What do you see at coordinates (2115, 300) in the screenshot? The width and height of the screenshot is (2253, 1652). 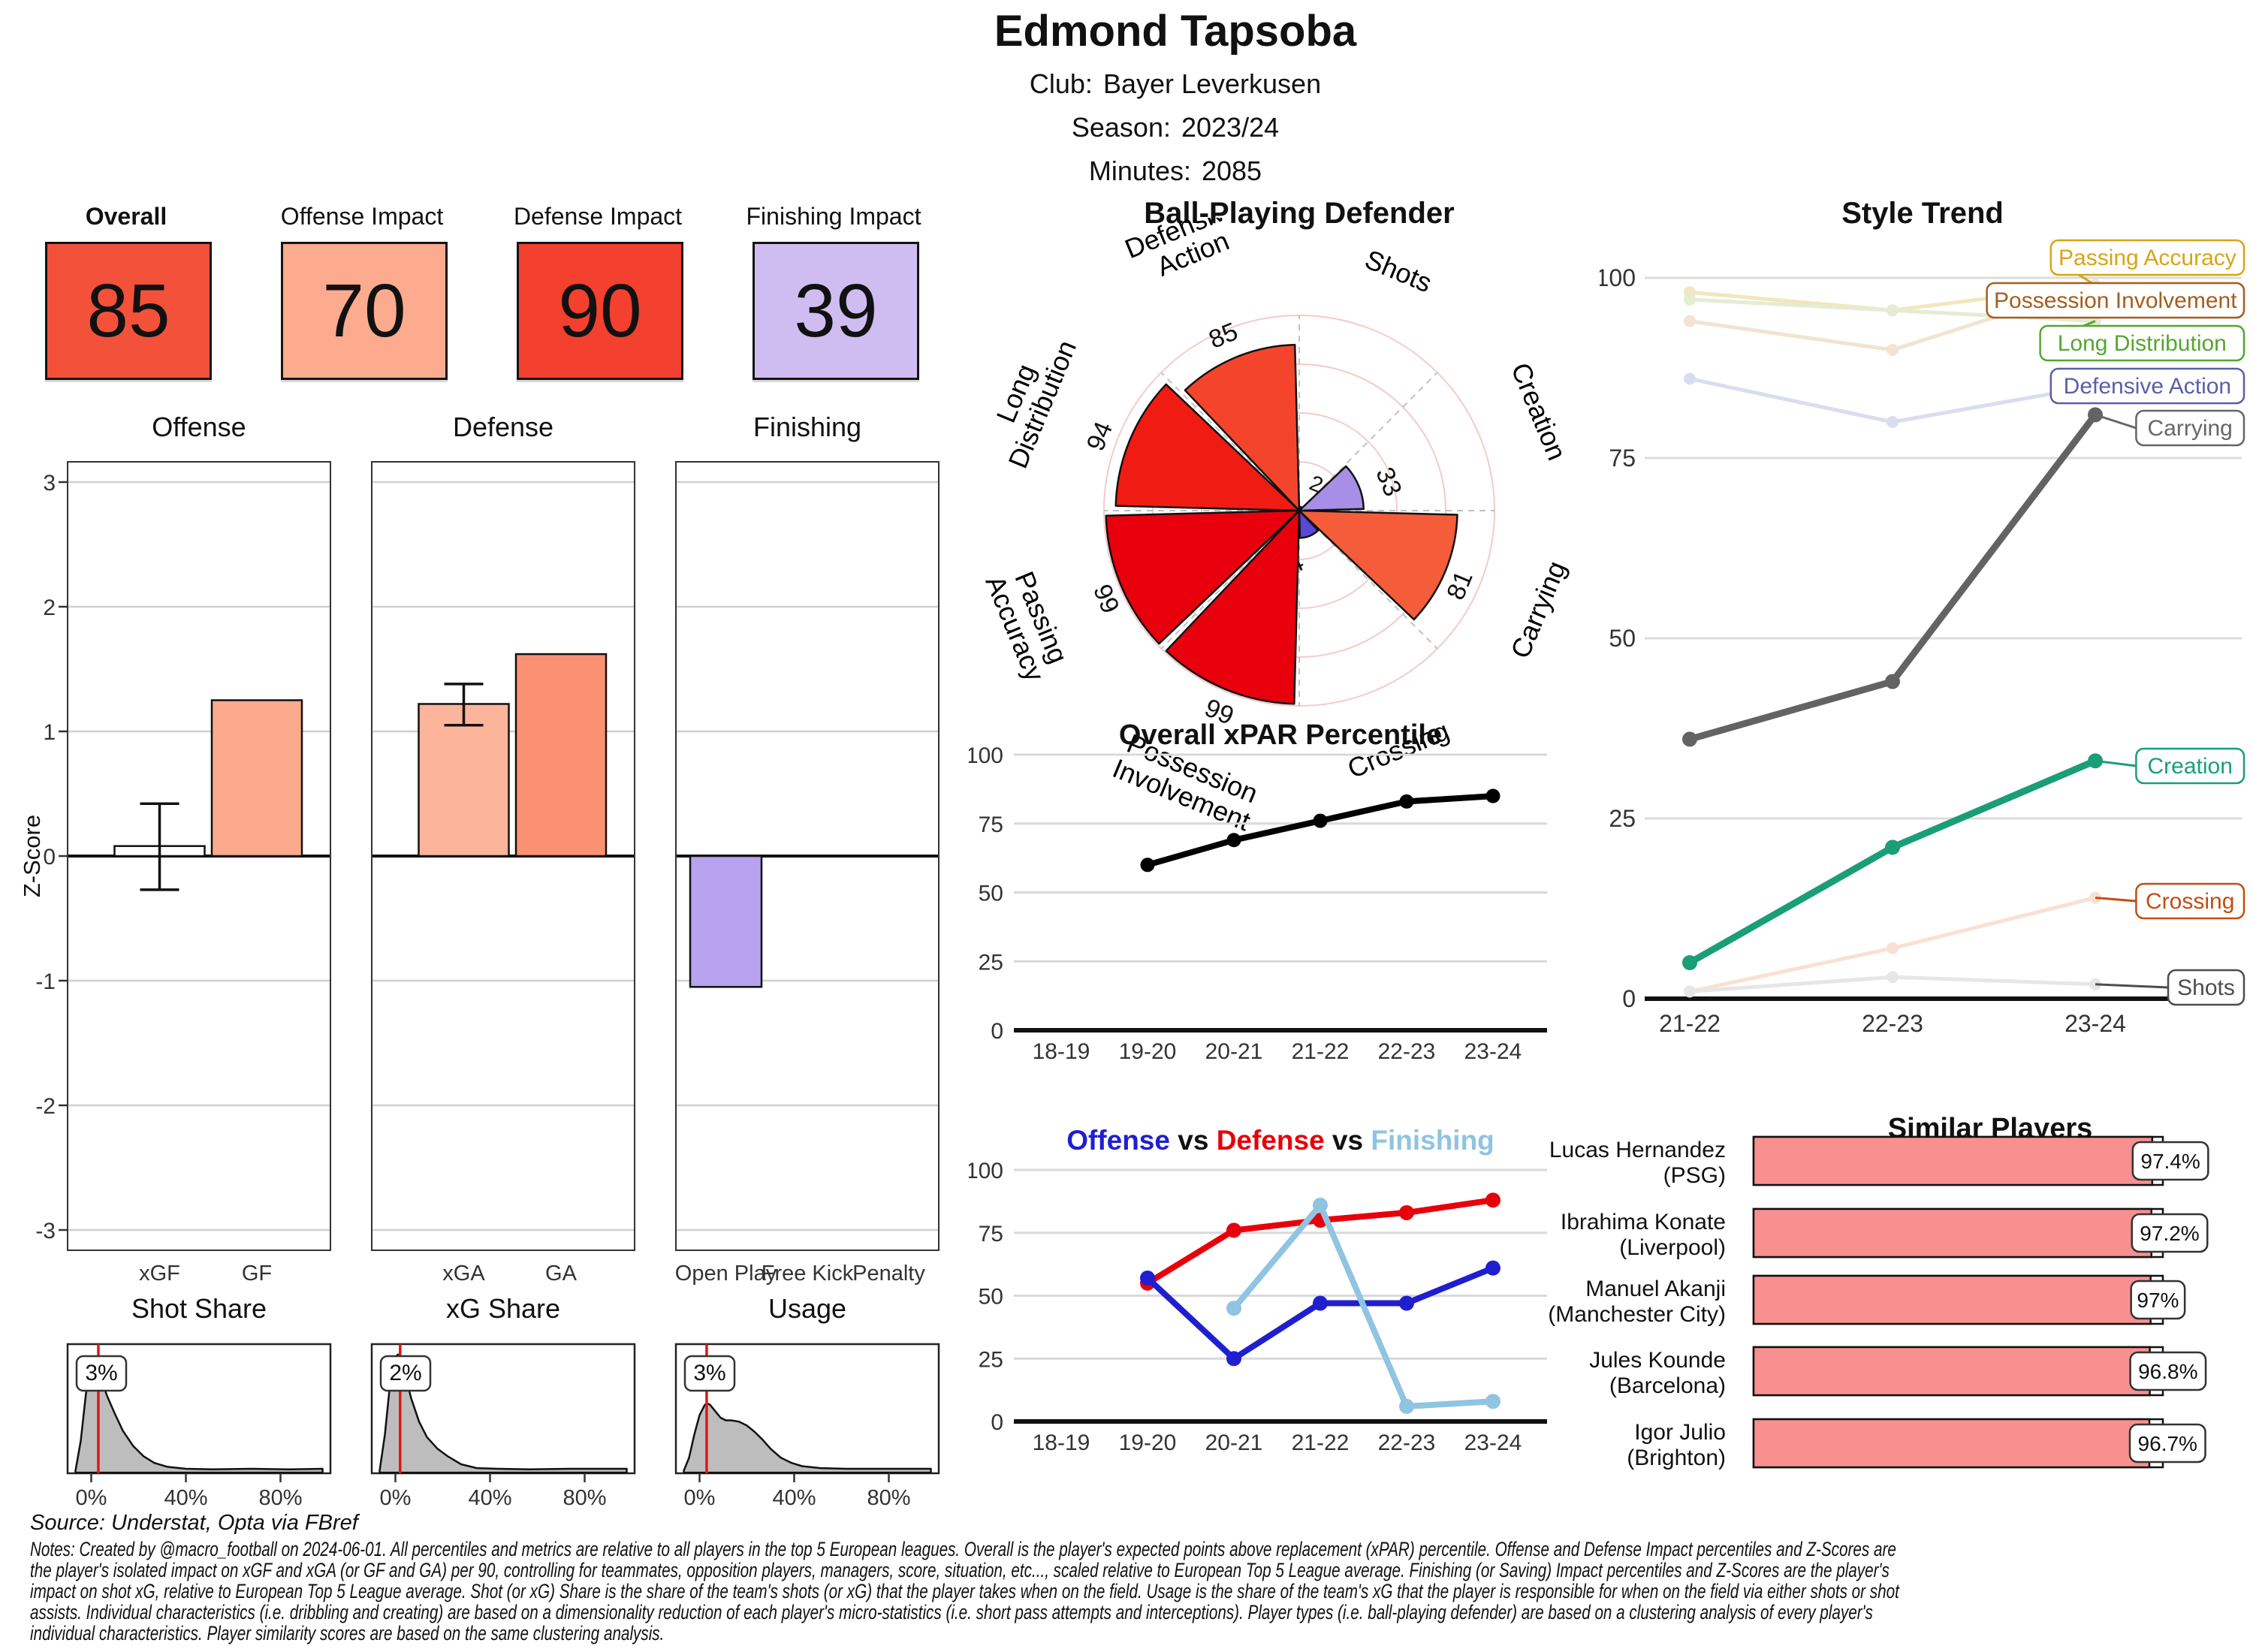 I see `series-label: Possession Involvement` at bounding box center [2115, 300].